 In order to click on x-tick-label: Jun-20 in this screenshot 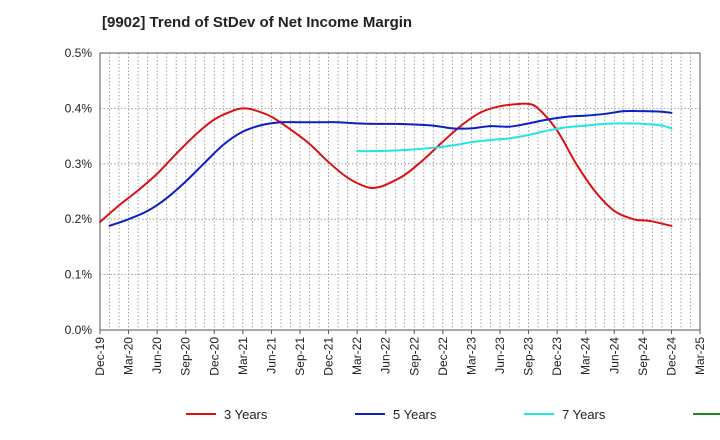, I will do `click(157, 355)`.